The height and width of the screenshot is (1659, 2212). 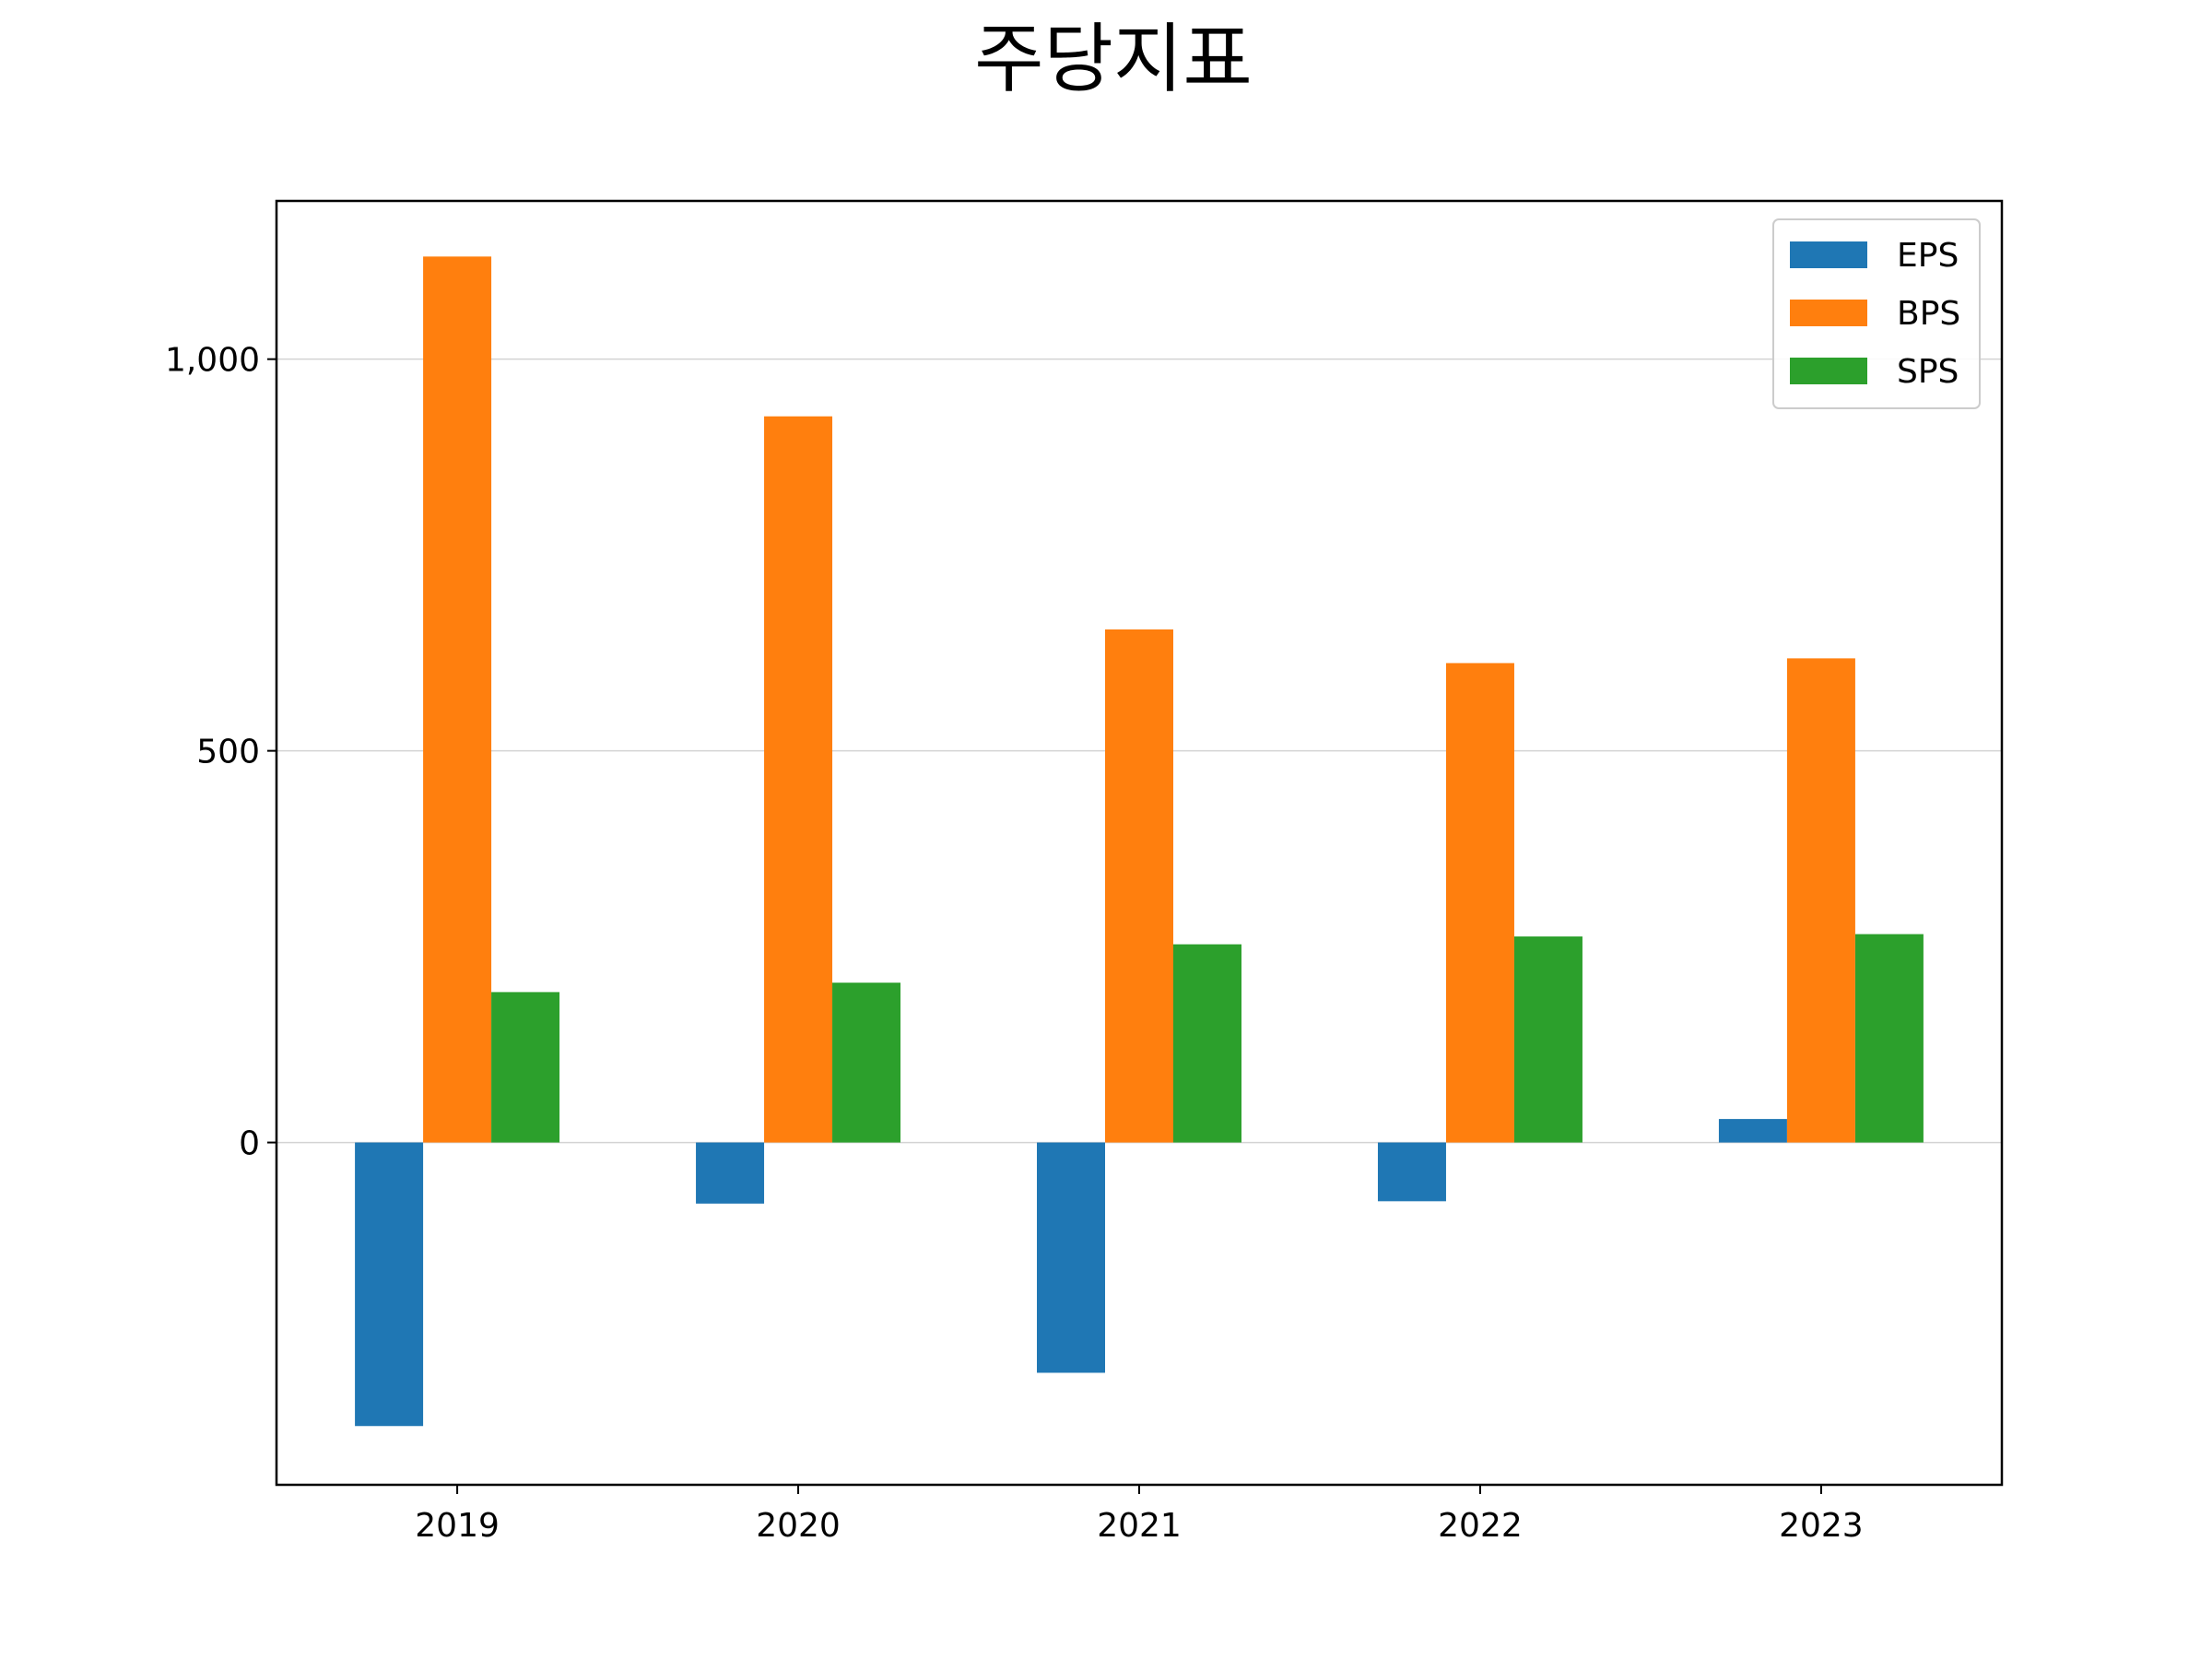 What do you see at coordinates (798, 1526) in the screenshot?
I see `x-tick-label: 2020` at bounding box center [798, 1526].